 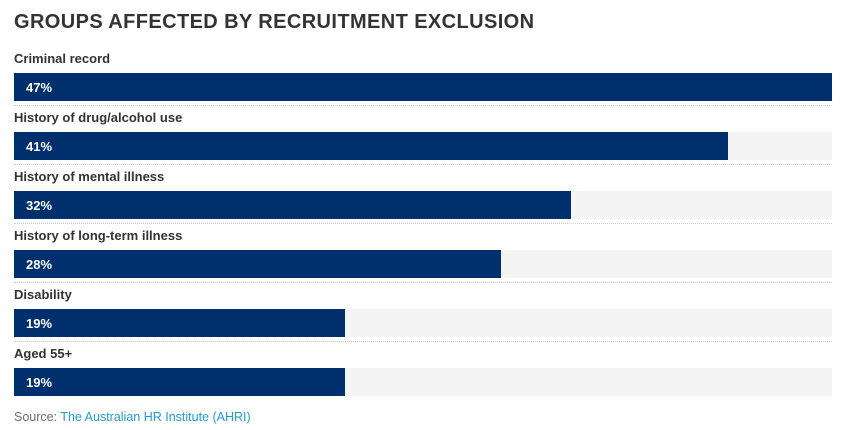 What do you see at coordinates (98, 117) in the screenshot?
I see `category-label: History of drug/alcohol use` at bounding box center [98, 117].